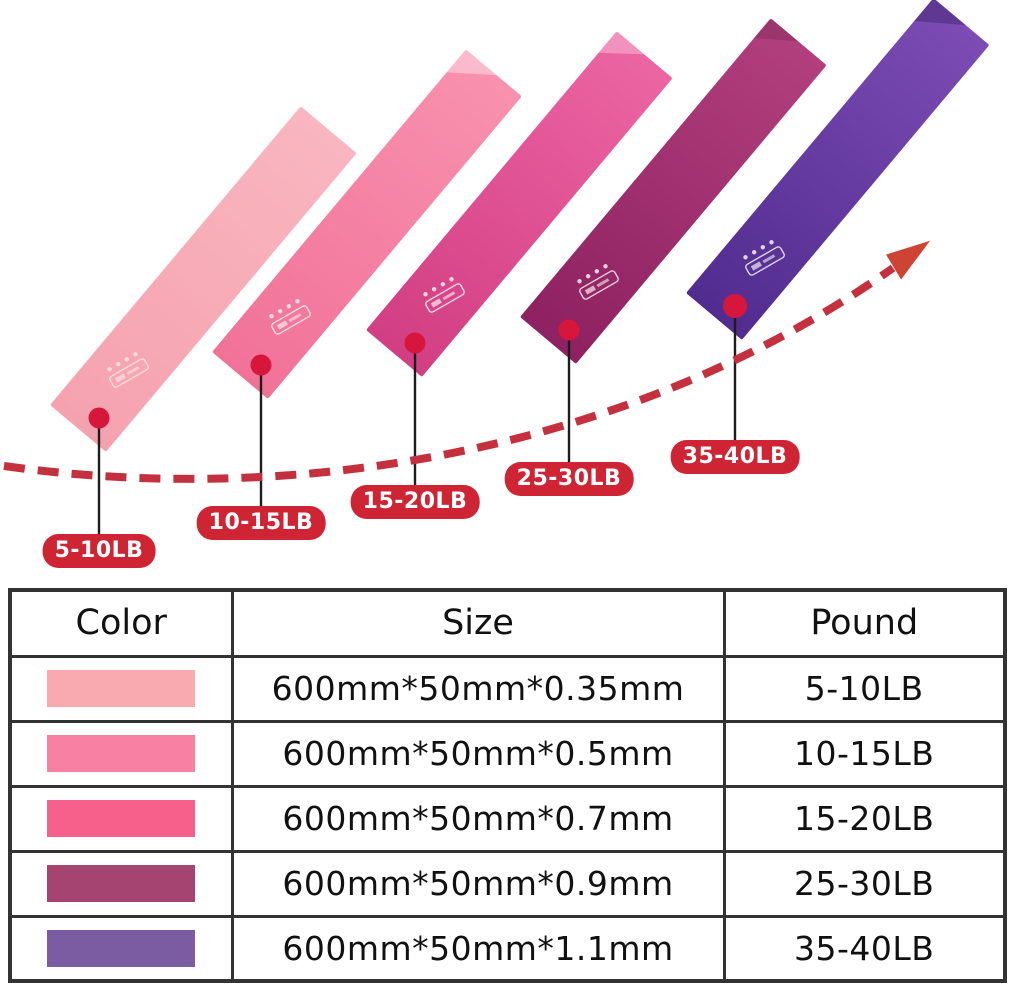  I want to click on table-row: 600mm*50mm*0.7mm 15-20LB, so click(507, 818).